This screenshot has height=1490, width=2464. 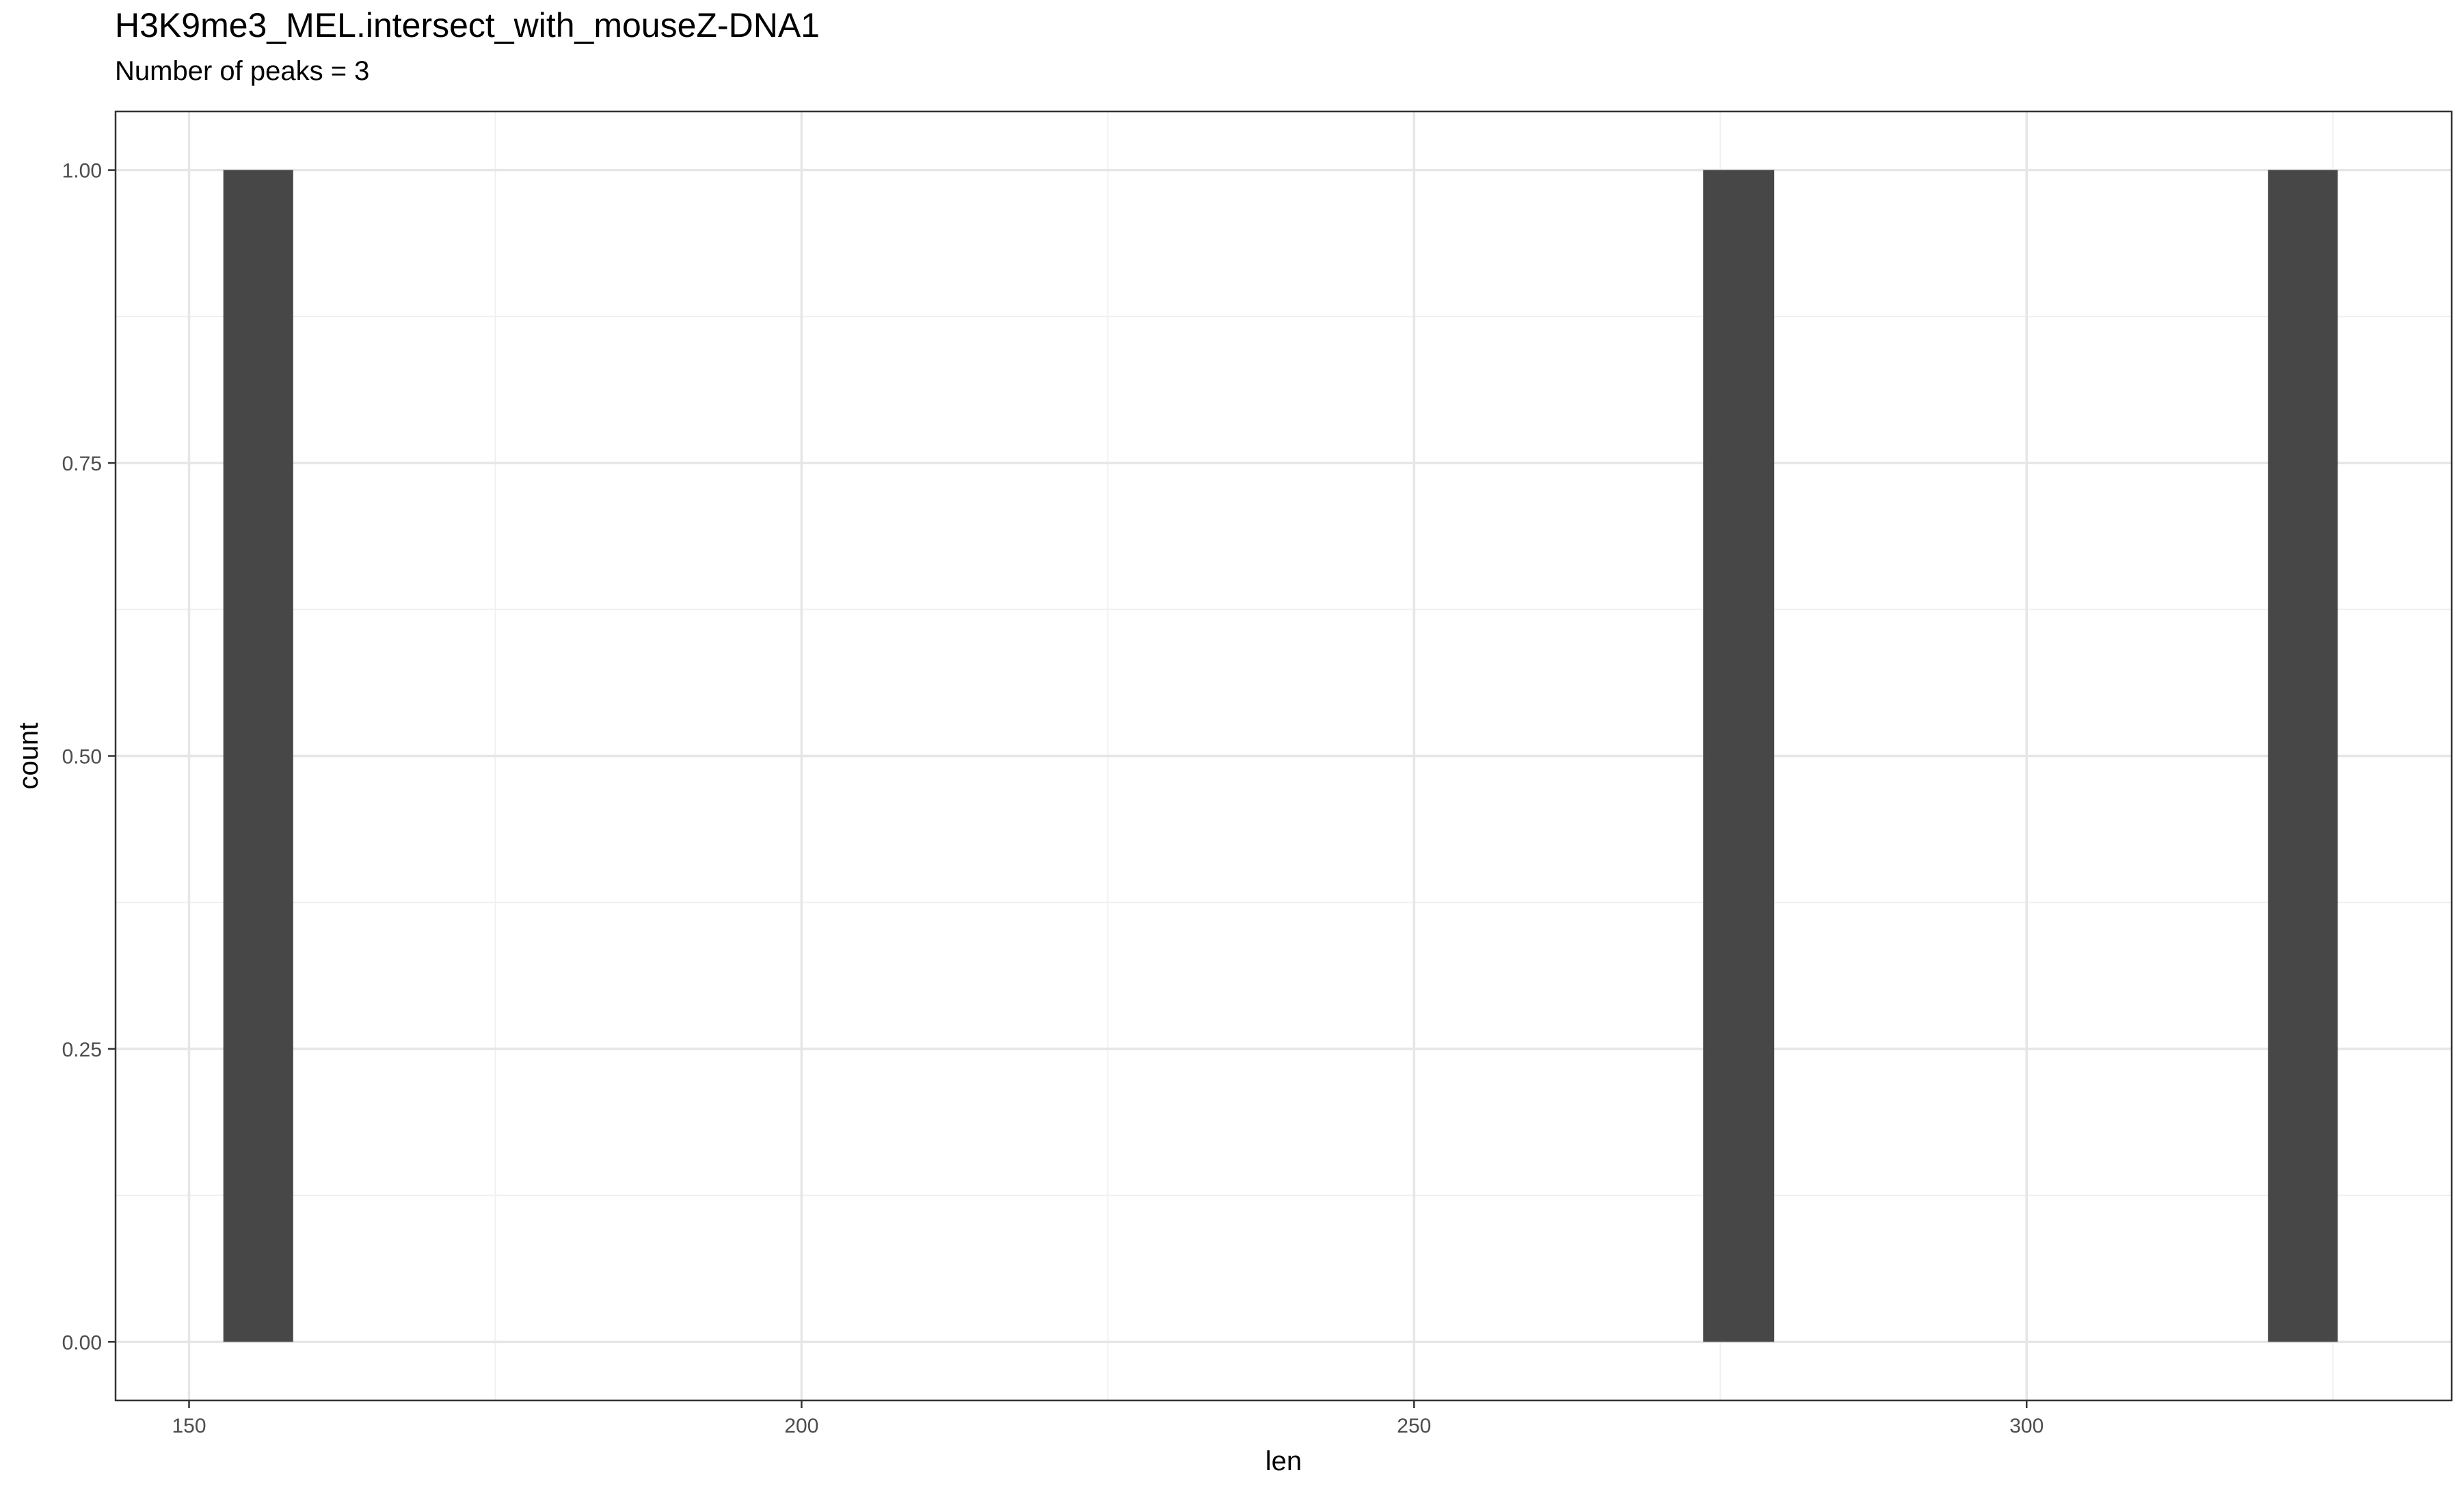 I want to click on x-axis-title: len, so click(x=1284, y=1461).